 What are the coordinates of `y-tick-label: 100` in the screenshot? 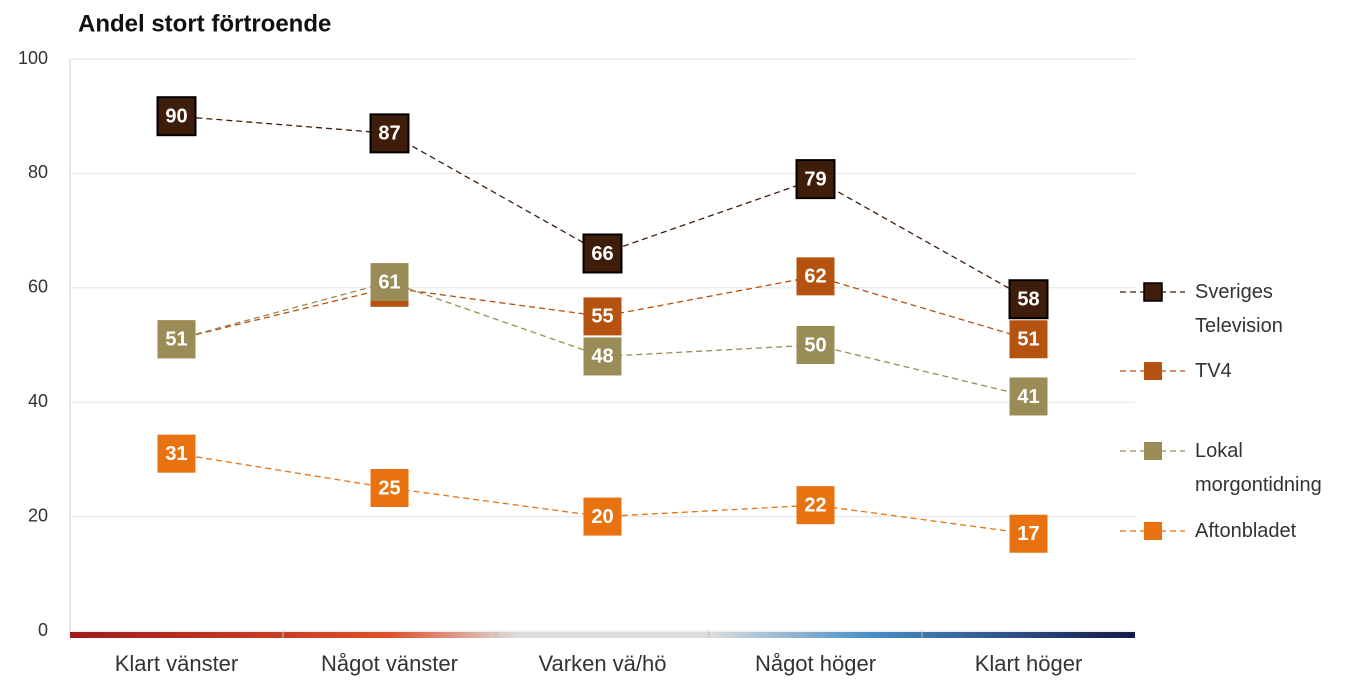 It's located at (33, 58).